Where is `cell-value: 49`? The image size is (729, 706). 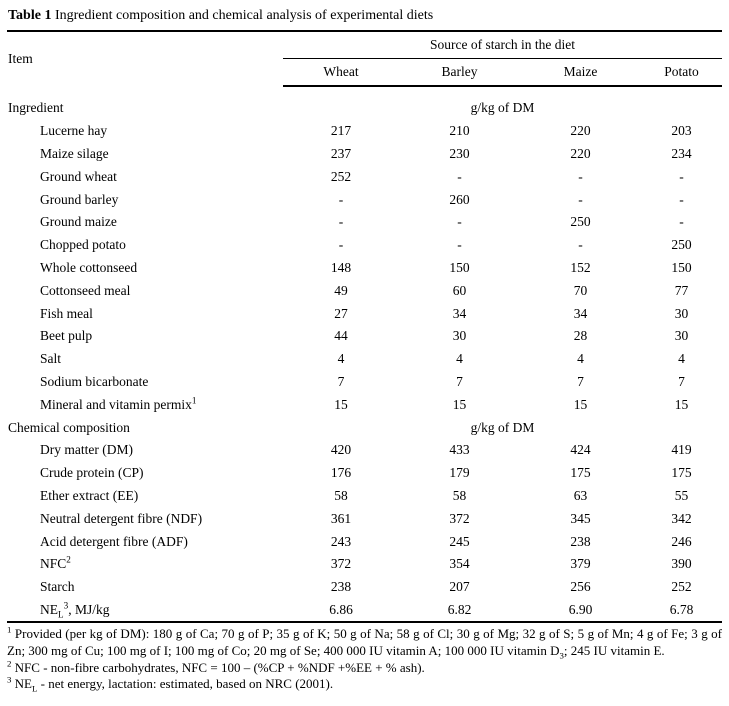 cell-value: 49 is located at coordinates (341, 290).